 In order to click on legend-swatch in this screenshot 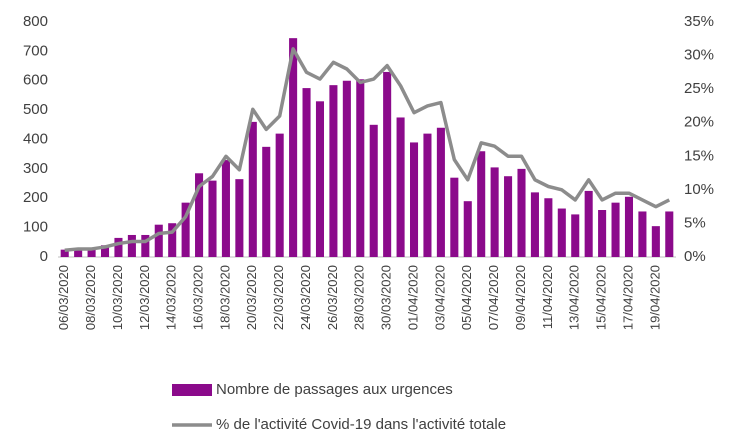, I will do `click(192, 390)`.